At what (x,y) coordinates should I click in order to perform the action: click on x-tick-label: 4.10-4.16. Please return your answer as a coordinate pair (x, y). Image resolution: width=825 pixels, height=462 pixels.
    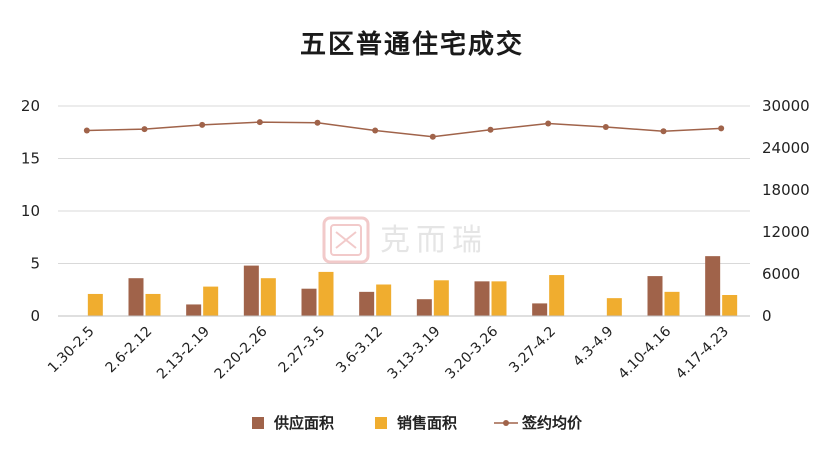
    Looking at the image, I should click on (644, 352).